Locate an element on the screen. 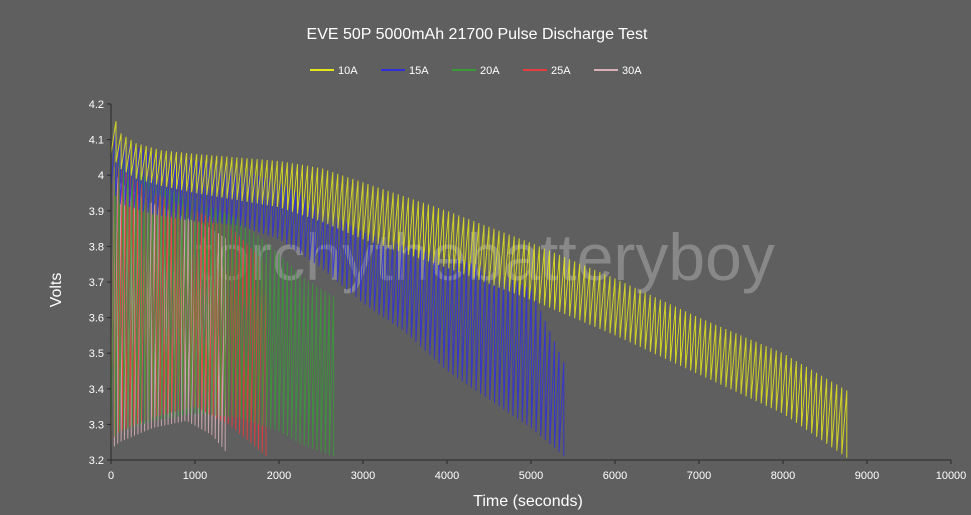 The image size is (971, 515). x-axis-label: Time (seconds) is located at coordinates (528, 501).